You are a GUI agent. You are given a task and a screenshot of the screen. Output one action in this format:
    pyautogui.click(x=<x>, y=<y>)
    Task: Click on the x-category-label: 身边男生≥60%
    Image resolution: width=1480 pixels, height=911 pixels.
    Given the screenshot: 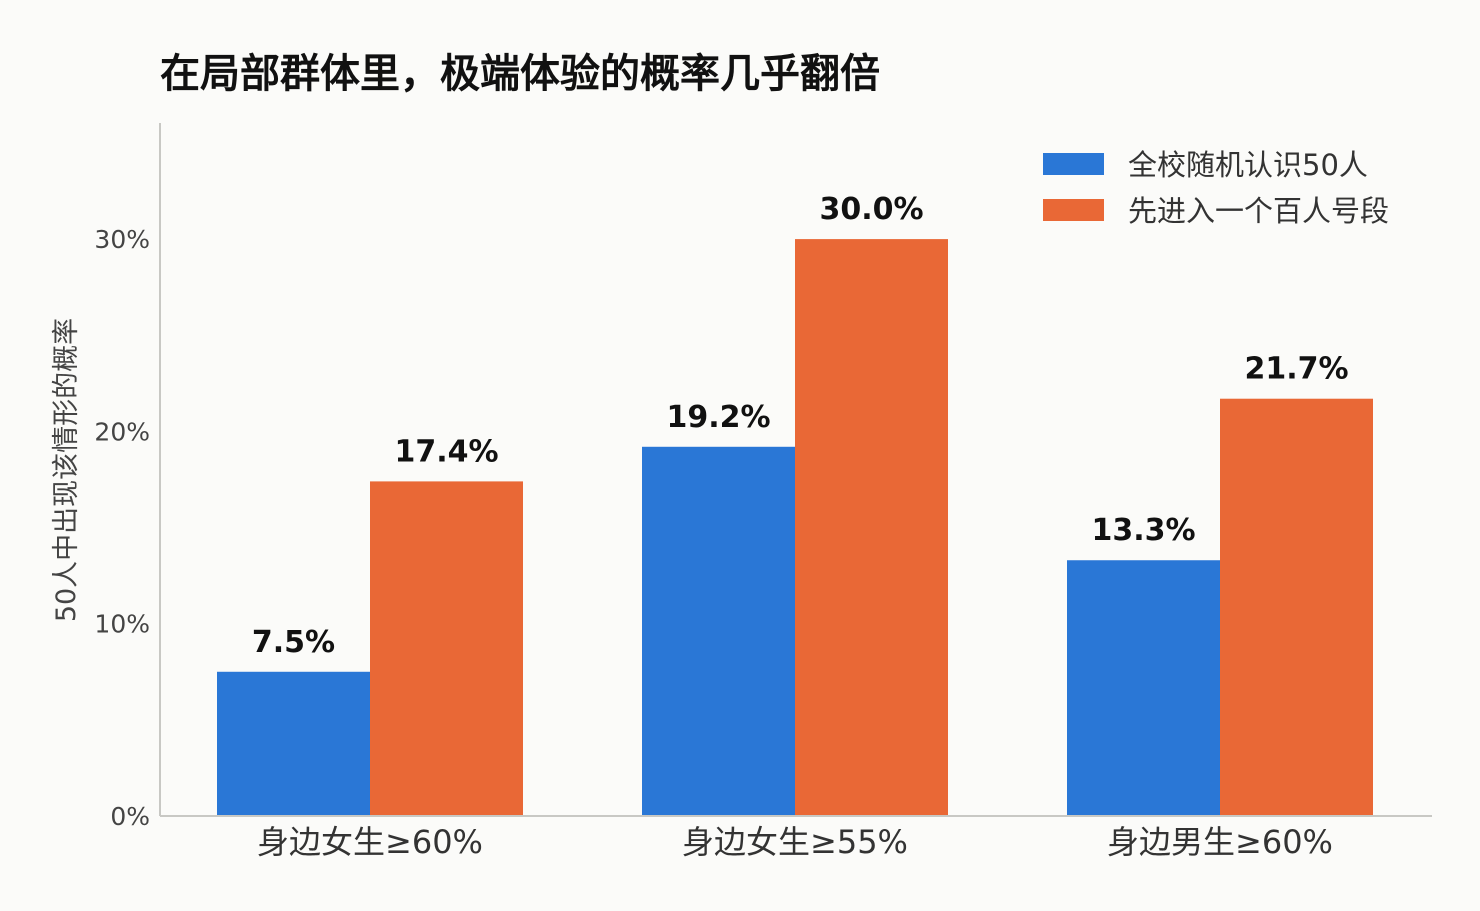 What is the action you would take?
    pyautogui.click(x=1220, y=842)
    